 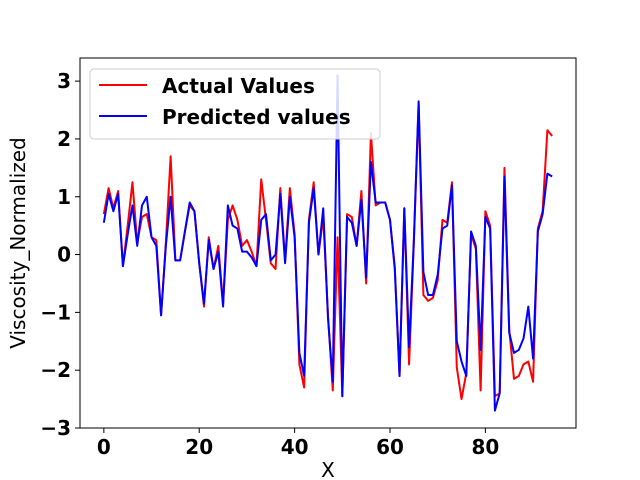 I want to click on y-axis-label: Viscosity_Normalized, so click(x=18, y=243).